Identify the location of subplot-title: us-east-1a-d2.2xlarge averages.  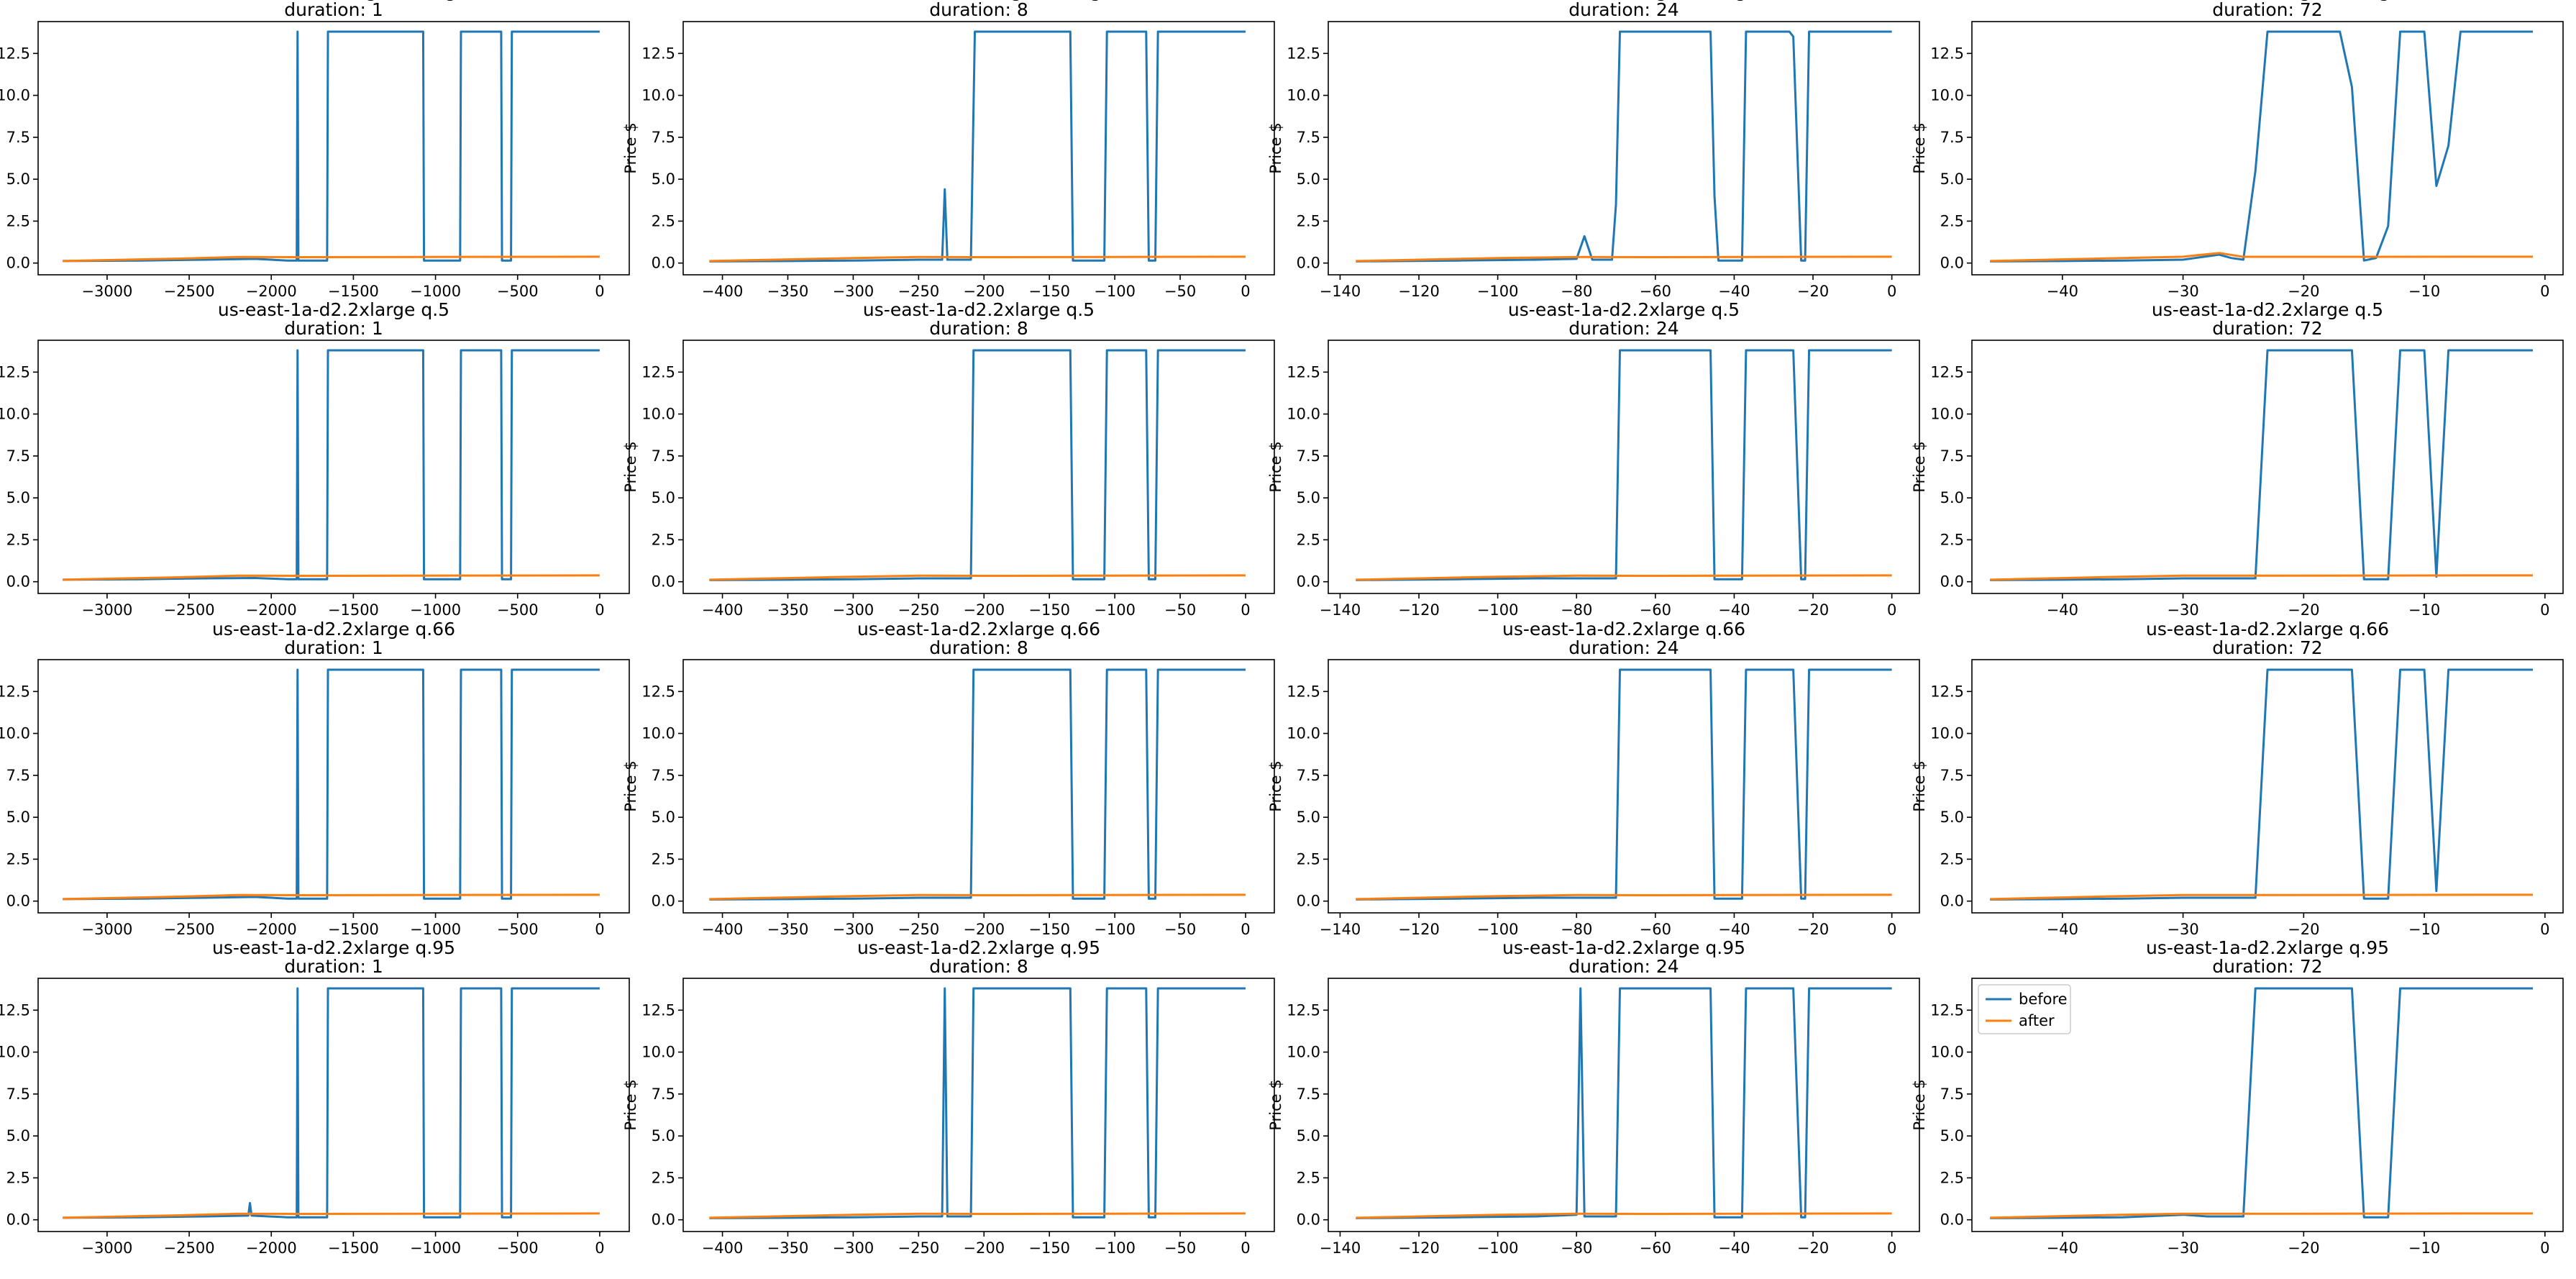
(2267, 0).